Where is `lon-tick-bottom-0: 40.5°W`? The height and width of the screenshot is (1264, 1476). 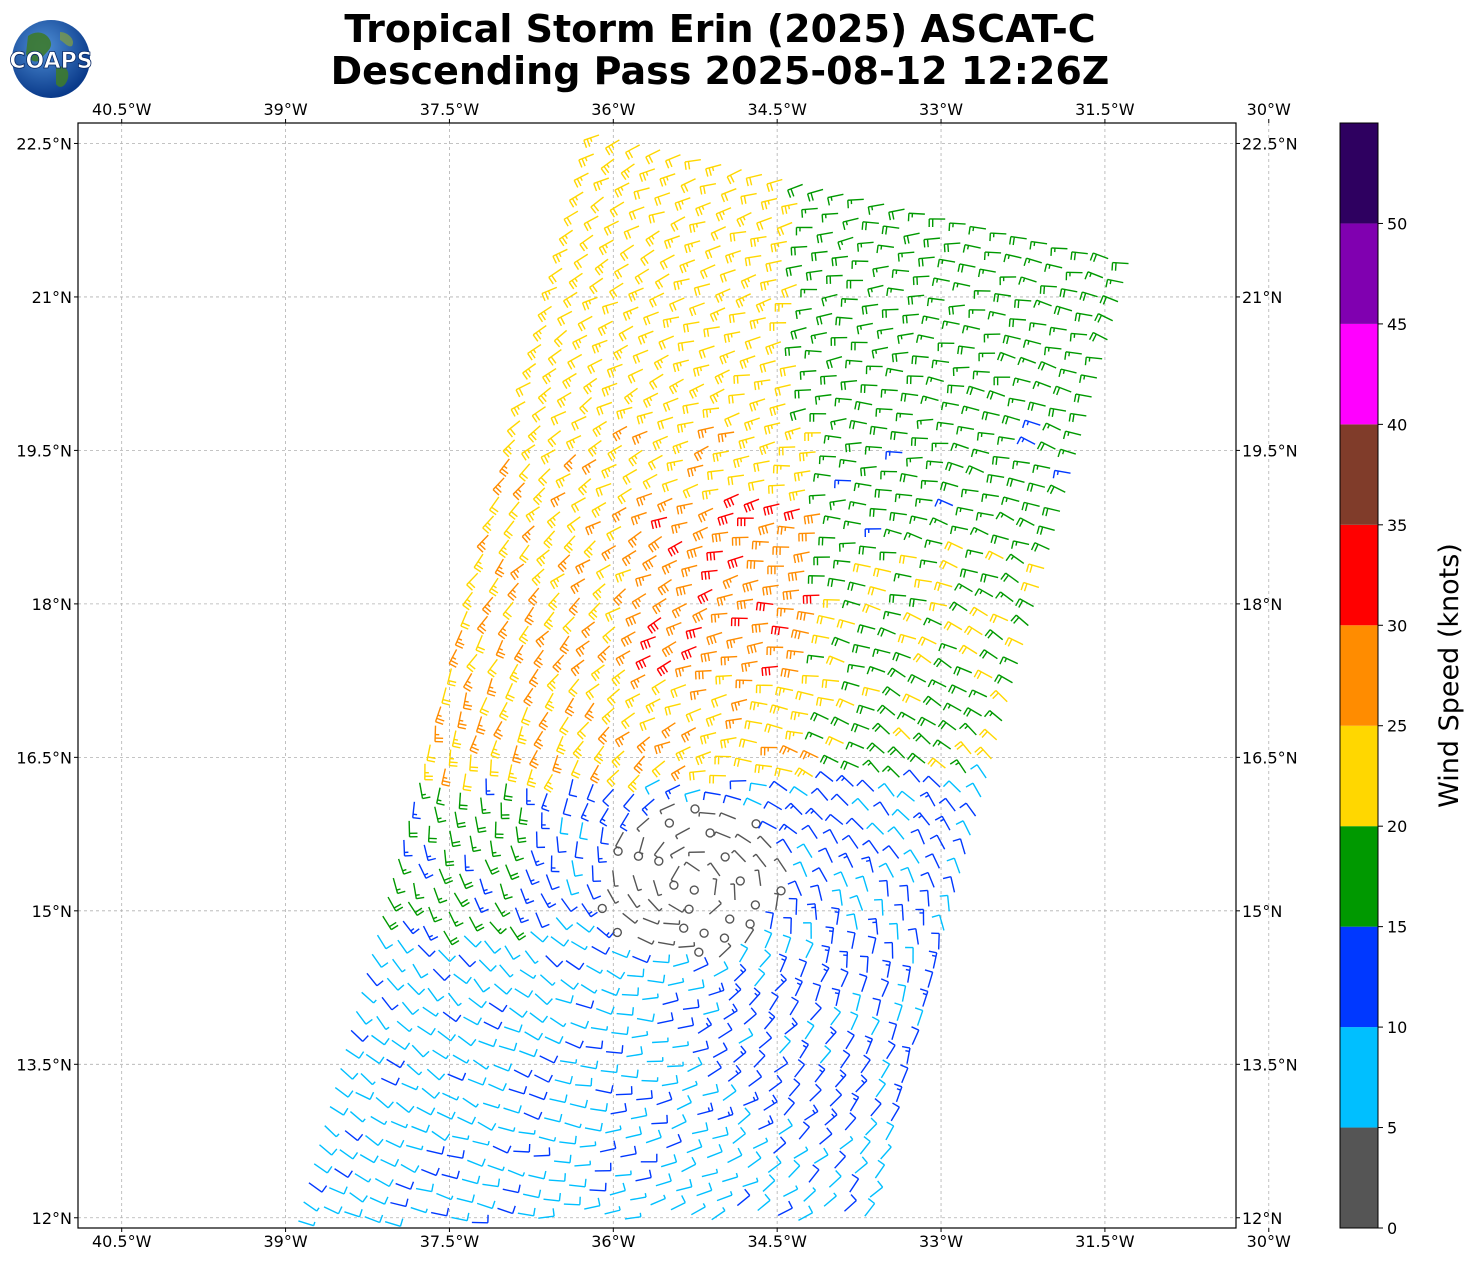
lon-tick-bottom-0: 40.5°W is located at coordinates (122, 1241).